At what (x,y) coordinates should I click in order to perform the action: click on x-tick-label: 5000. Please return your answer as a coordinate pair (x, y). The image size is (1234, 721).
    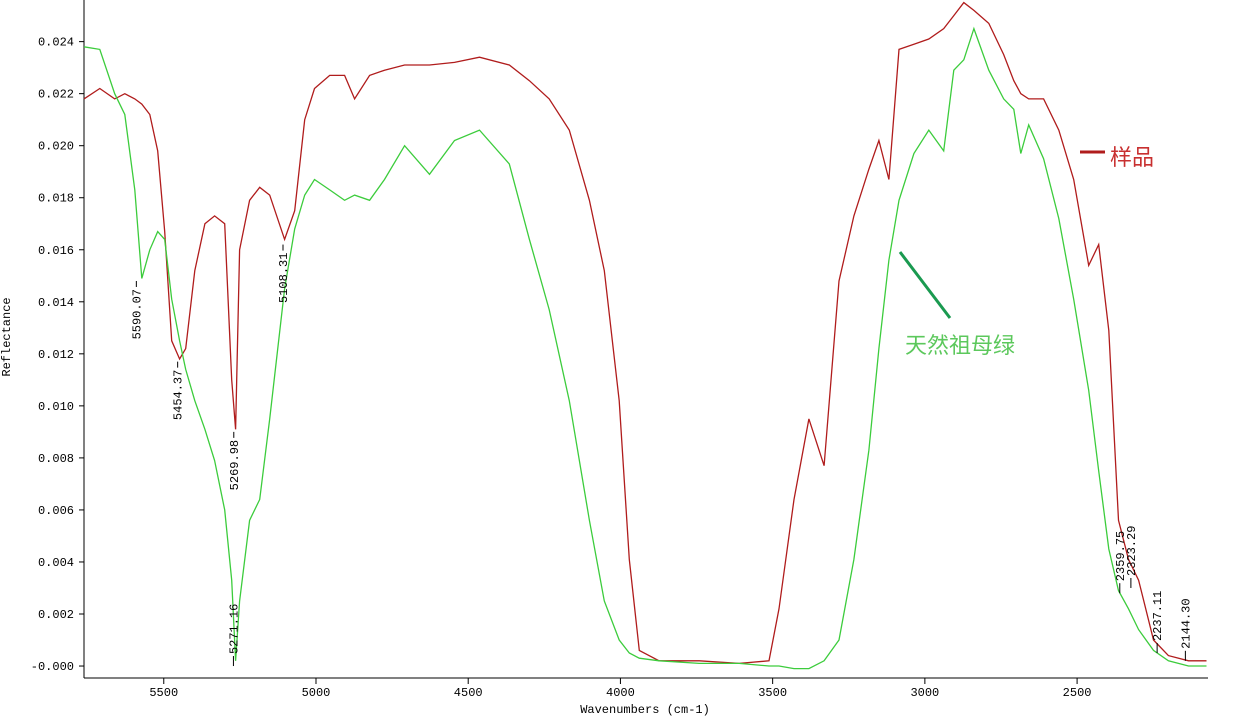
    Looking at the image, I should click on (316, 693).